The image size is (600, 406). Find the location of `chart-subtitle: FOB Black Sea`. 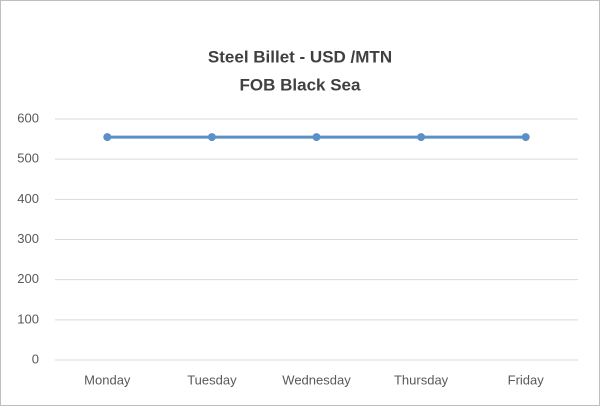

chart-subtitle: FOB Black Sea is located at coordinates (300, 84).